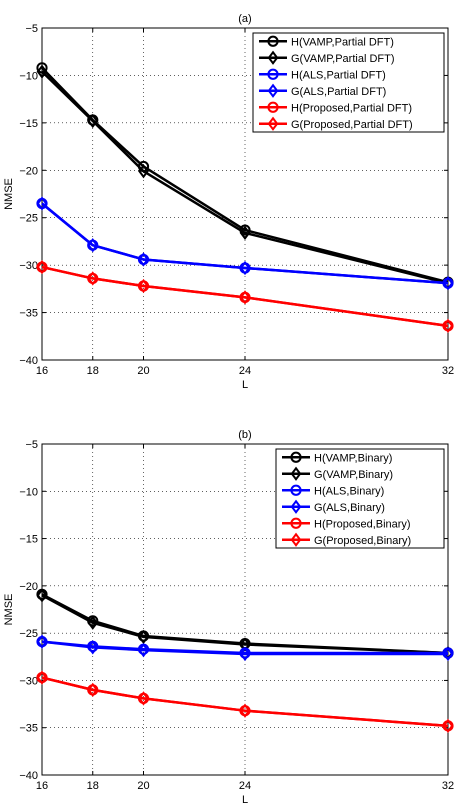  Describe the element at coordinates (352, 125) in the screenshot. I see `legend-label: G(Proposed,Partial DFT)` at that location.